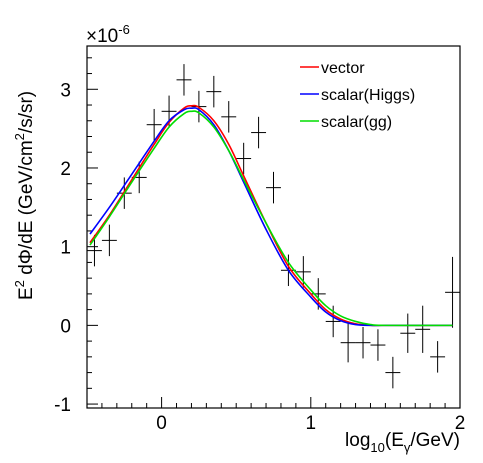 The height and width of the screenshot is (463, 483). I want to click on y-multiplier: ×10⁻⁶, so click(108, 34).